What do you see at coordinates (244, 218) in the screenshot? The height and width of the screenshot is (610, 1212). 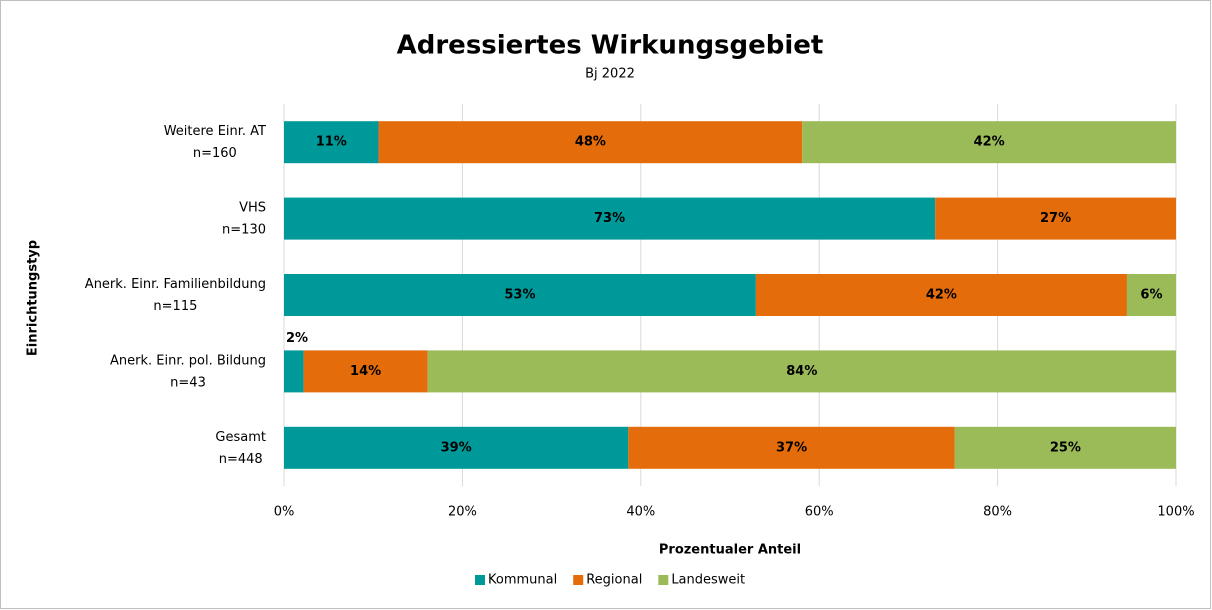 I see `y-tick-label: VHS n=130` at bounding box center [244, 218].